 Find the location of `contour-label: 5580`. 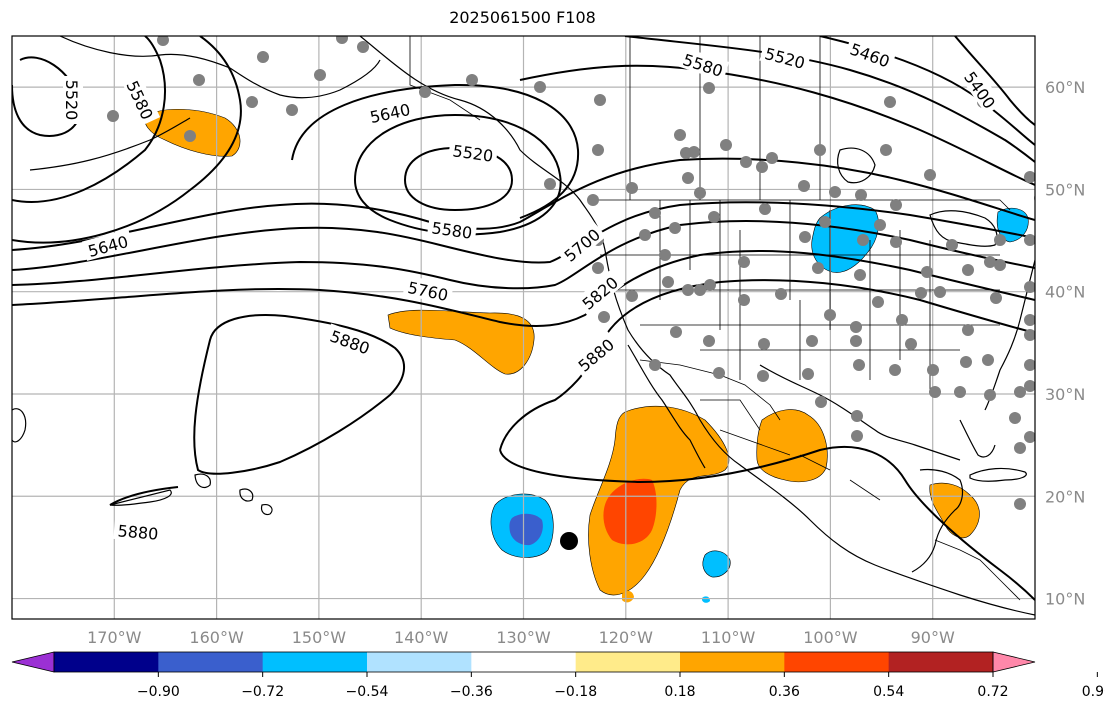

contour-label: 5580 is located at coordinates (452, 229).